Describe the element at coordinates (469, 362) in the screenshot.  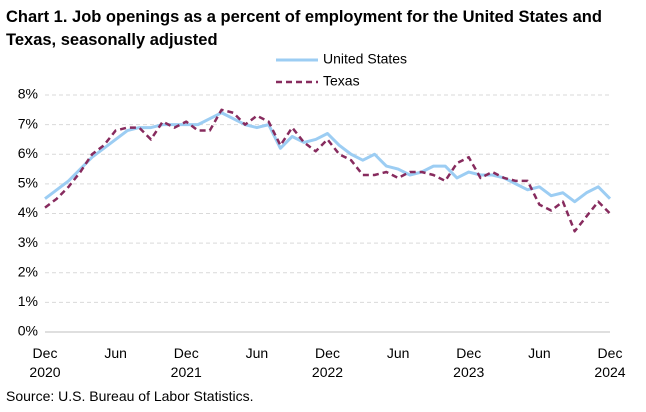
I see `x-tick-label: Dec 2023` at that location.